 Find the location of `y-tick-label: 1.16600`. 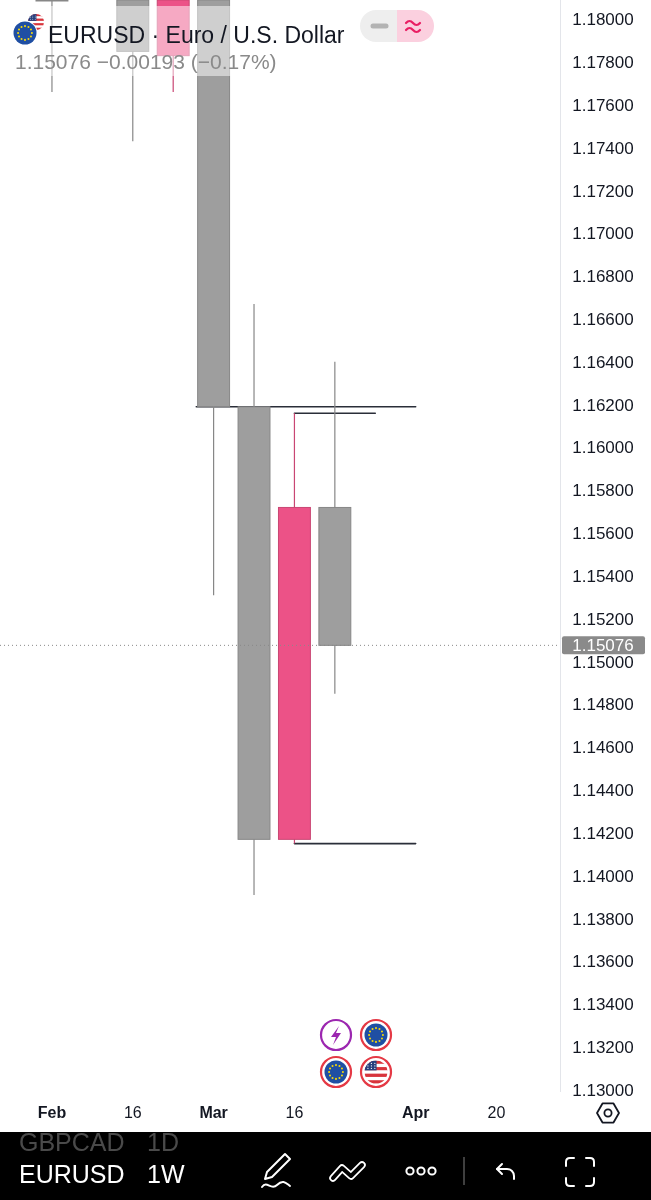

y-tick-label: 1.16600 is located at coordinates (603, 319).